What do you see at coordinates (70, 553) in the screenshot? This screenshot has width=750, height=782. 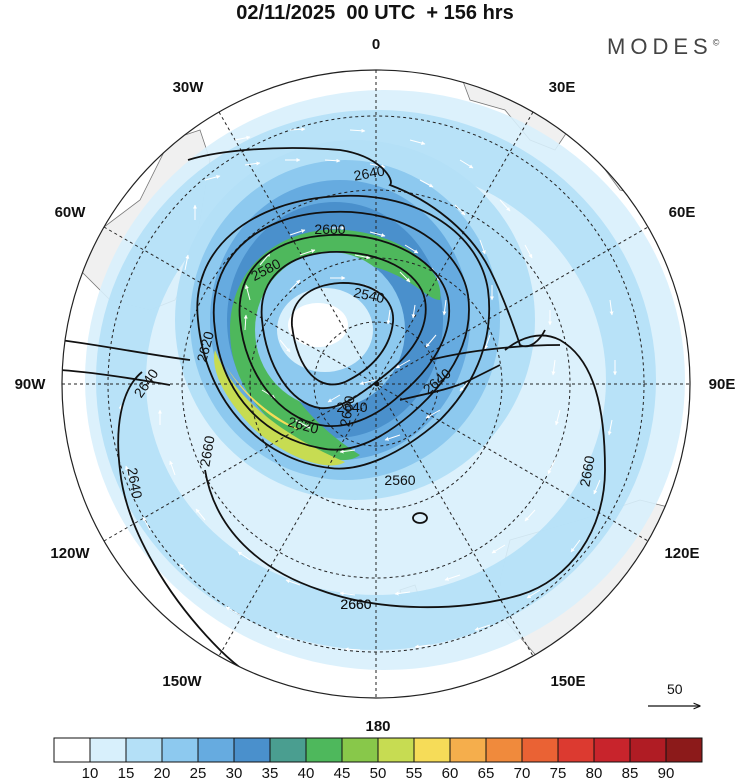 I see `longitude-label: 120W` at bounding box center [70, 553].